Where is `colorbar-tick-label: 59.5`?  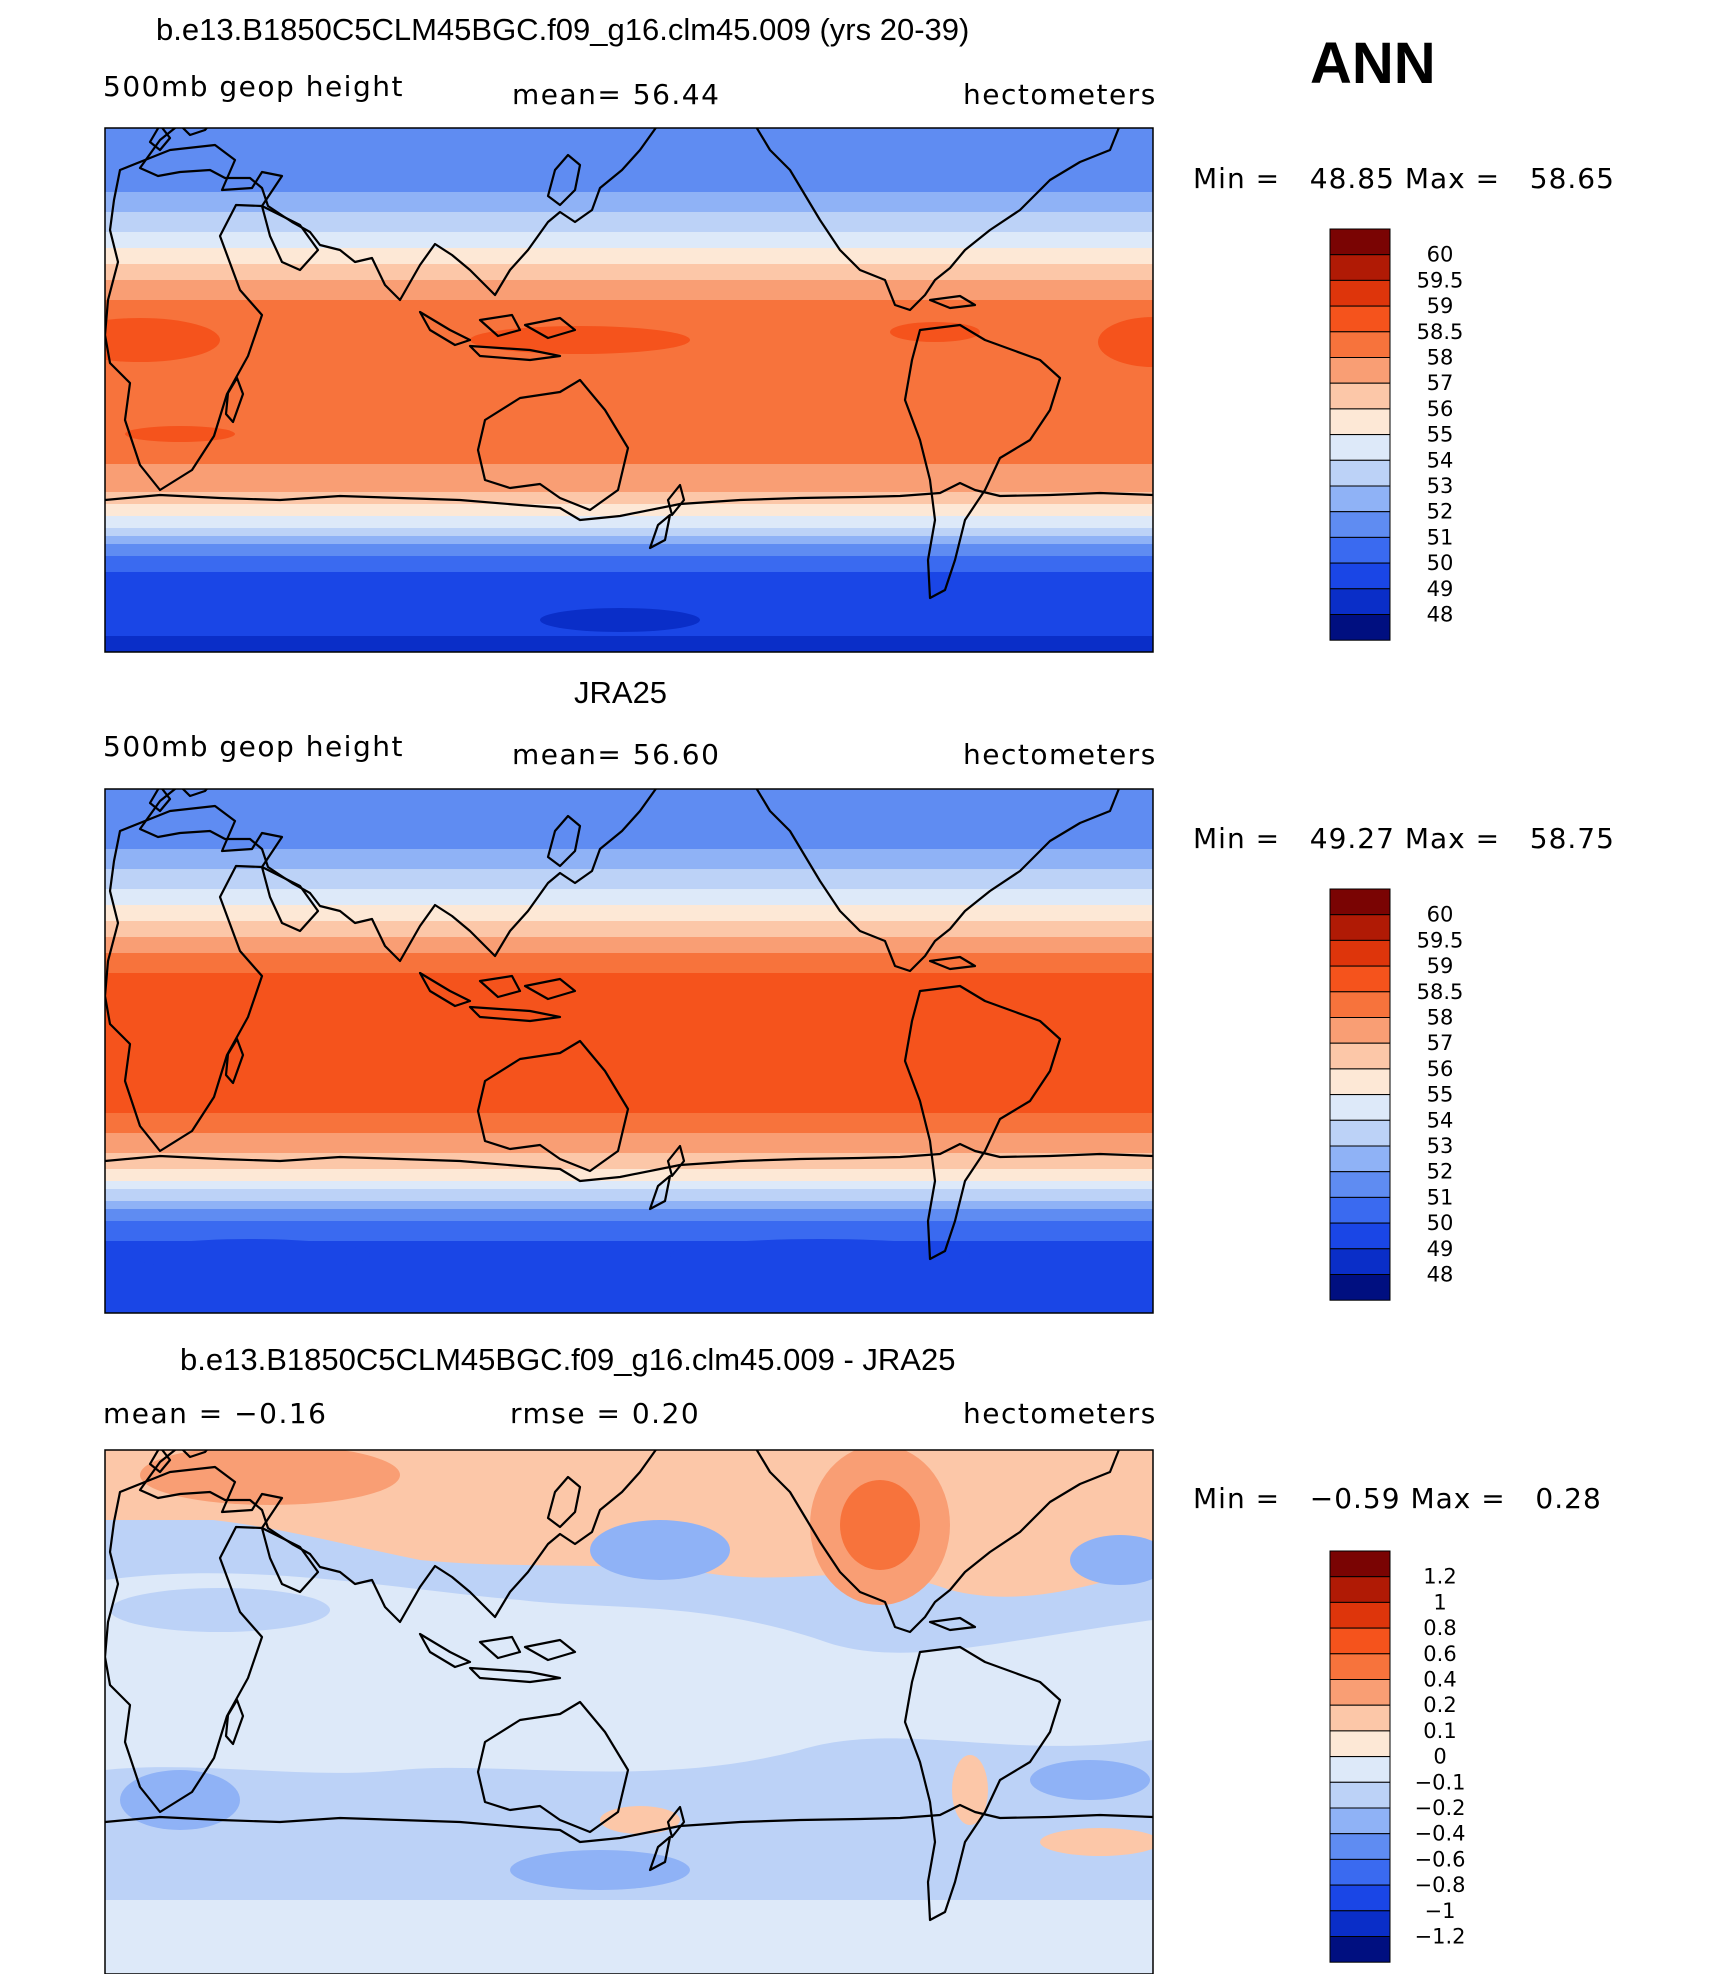
colorbar-tick-label: 59.5 is located at coordinates (1440, 280).